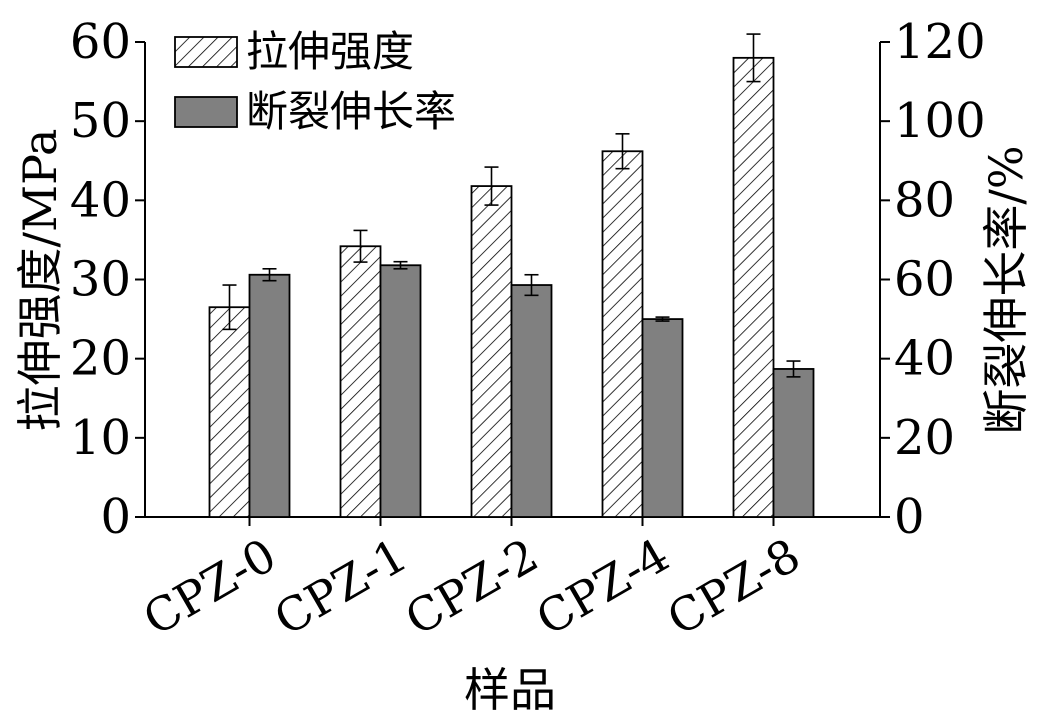  I want to click on left-tick-label: 10, so click(100, 438).